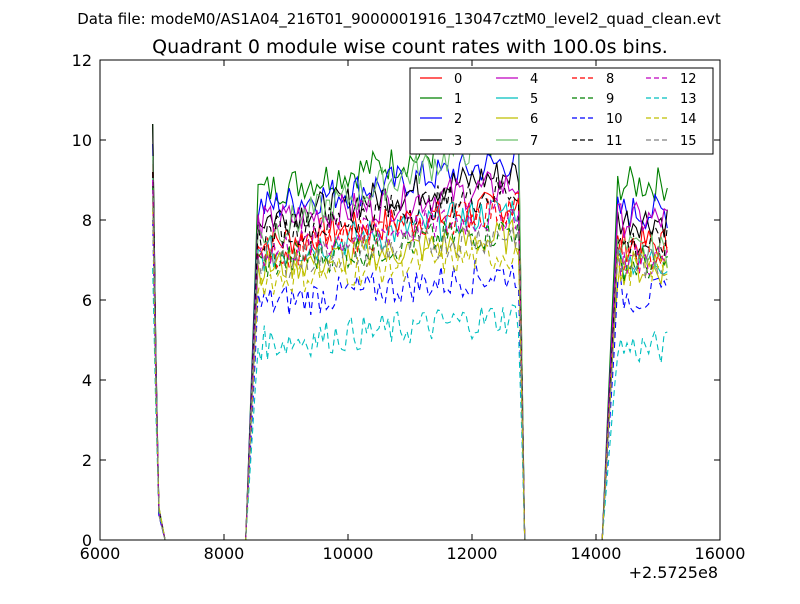 This screenshot has height=604, width=800. What do you see at coordinates (720, 553) in the screenshot?
I see `x-tick-label: 16000` at bounding box center [720, 553].